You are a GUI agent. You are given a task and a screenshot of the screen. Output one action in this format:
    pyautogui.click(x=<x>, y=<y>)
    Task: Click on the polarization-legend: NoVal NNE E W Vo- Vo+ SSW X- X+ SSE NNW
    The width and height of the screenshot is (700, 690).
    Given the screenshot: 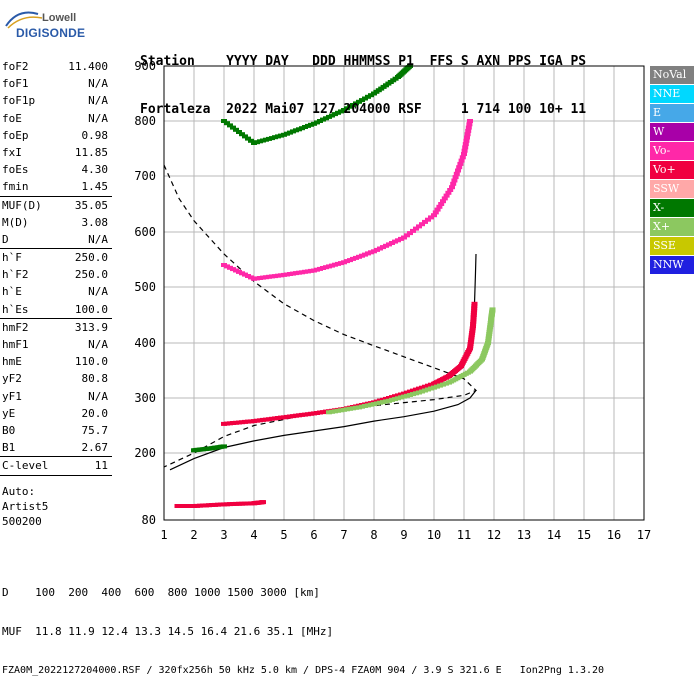 What is the action you would take?
    pyautogui.click(x=672, y=170)
    